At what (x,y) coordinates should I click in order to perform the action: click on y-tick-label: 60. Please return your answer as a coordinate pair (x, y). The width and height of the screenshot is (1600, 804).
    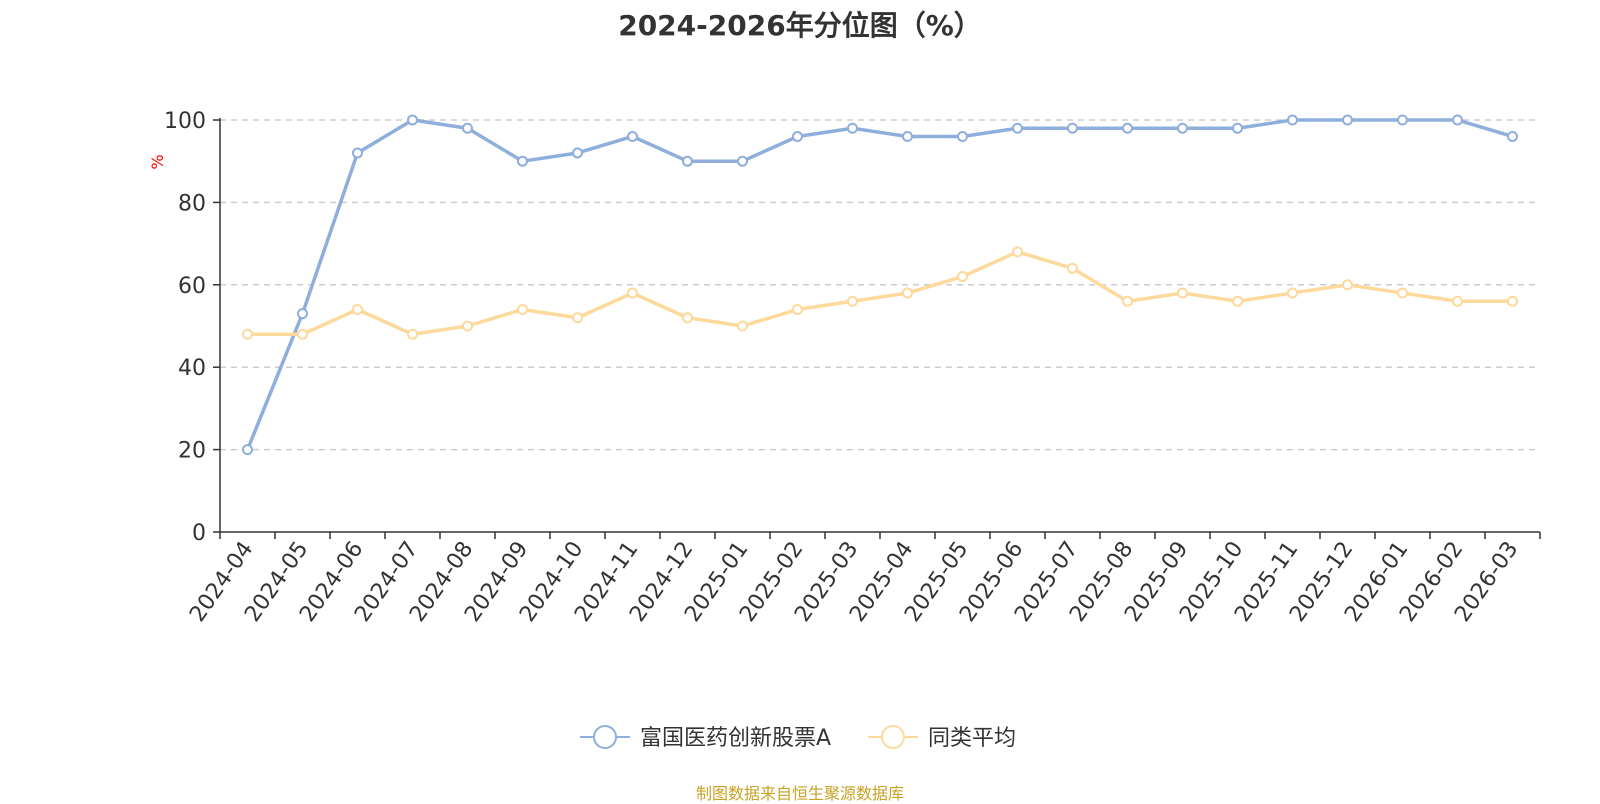
    Looking at the image, I should click on (192, 286).